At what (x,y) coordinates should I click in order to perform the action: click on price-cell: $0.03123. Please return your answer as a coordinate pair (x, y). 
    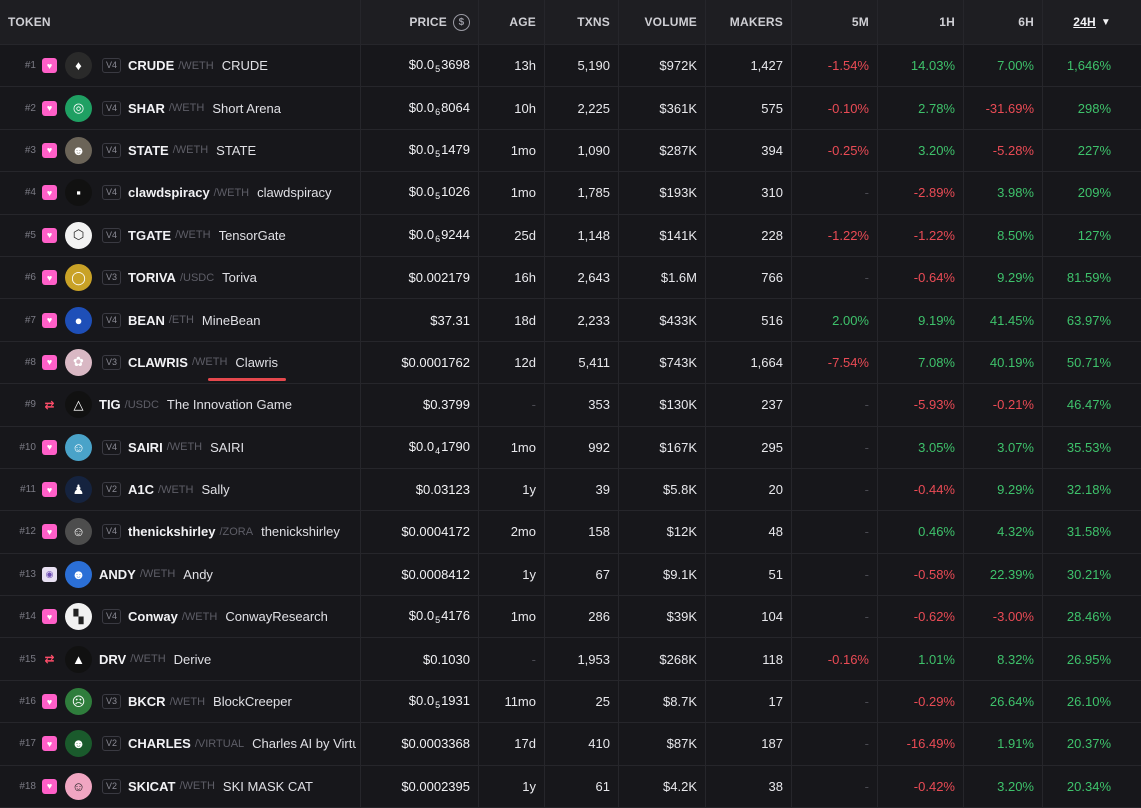
    Looking at the image, I should click on (420, 489).